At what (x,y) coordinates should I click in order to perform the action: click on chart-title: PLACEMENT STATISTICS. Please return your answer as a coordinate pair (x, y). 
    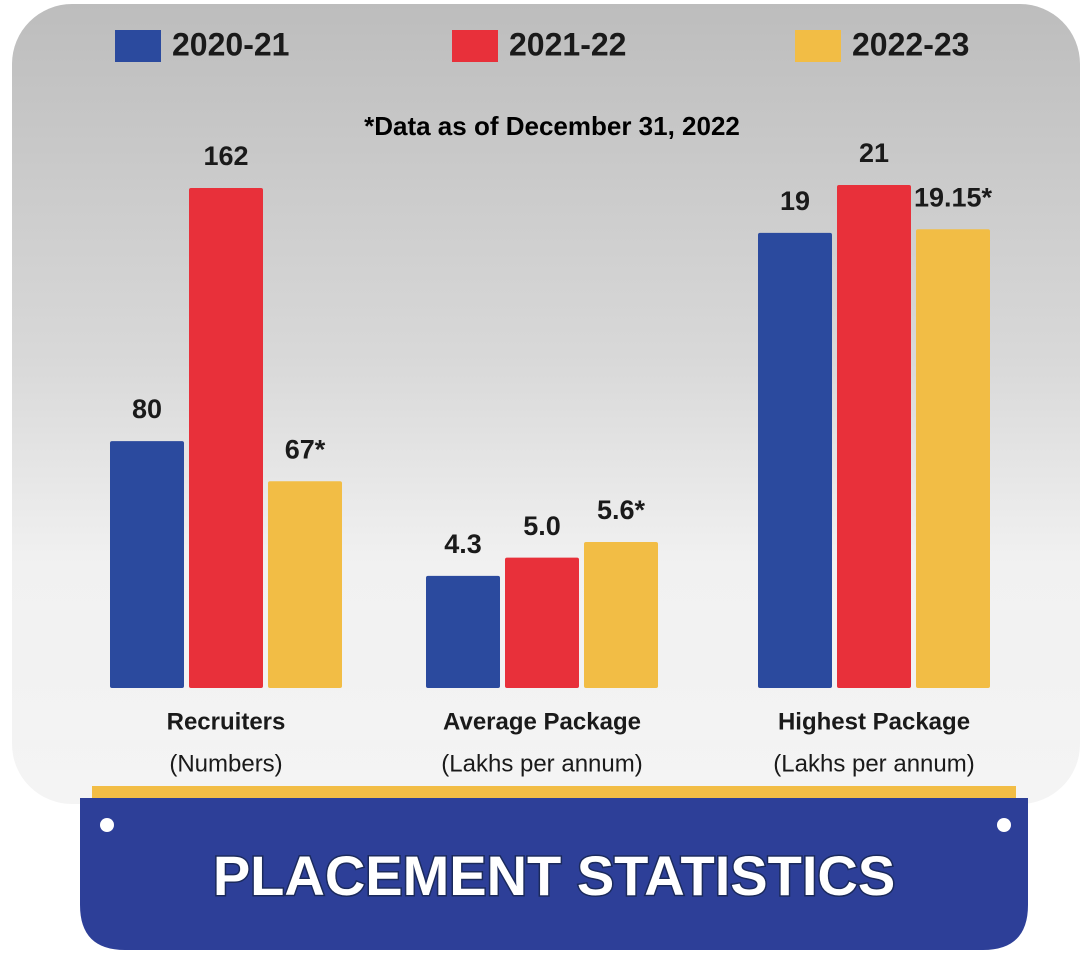
    Looking at the image, I should click on (554, 875).